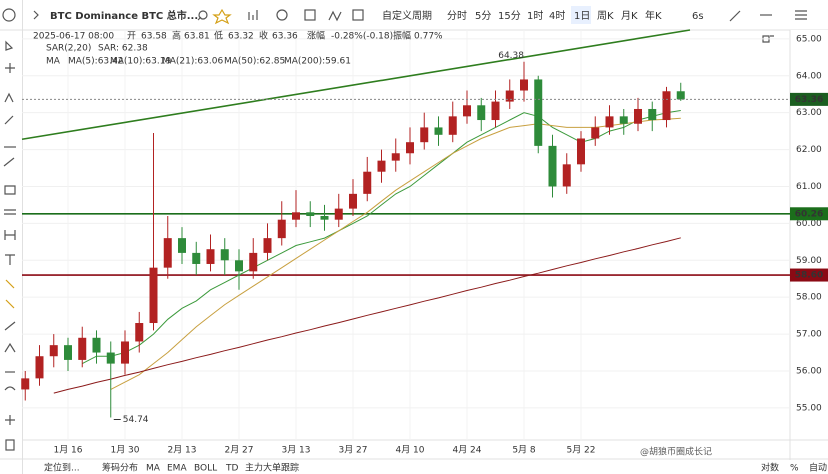 This screenshot has width=828, height=474. What do you see at coordinates (192, 62) in the screenshot?
I see `legend-entry: MA(21):63.06` at bounding box center [192, 62].